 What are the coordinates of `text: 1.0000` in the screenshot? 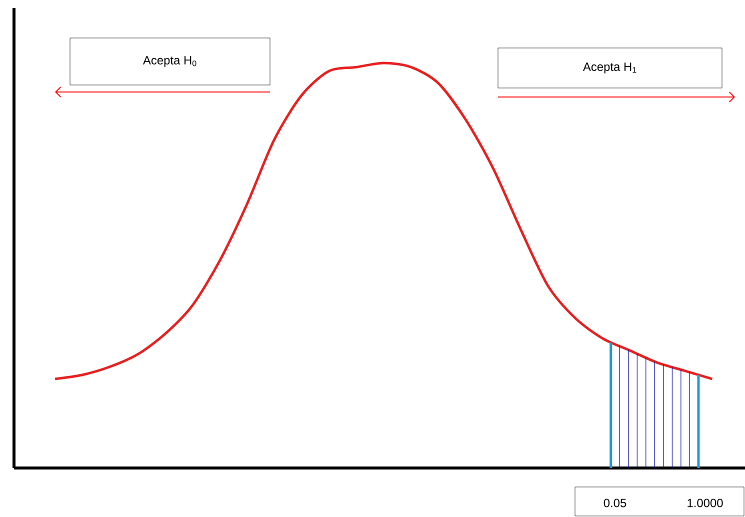 It's located at (705, 503).